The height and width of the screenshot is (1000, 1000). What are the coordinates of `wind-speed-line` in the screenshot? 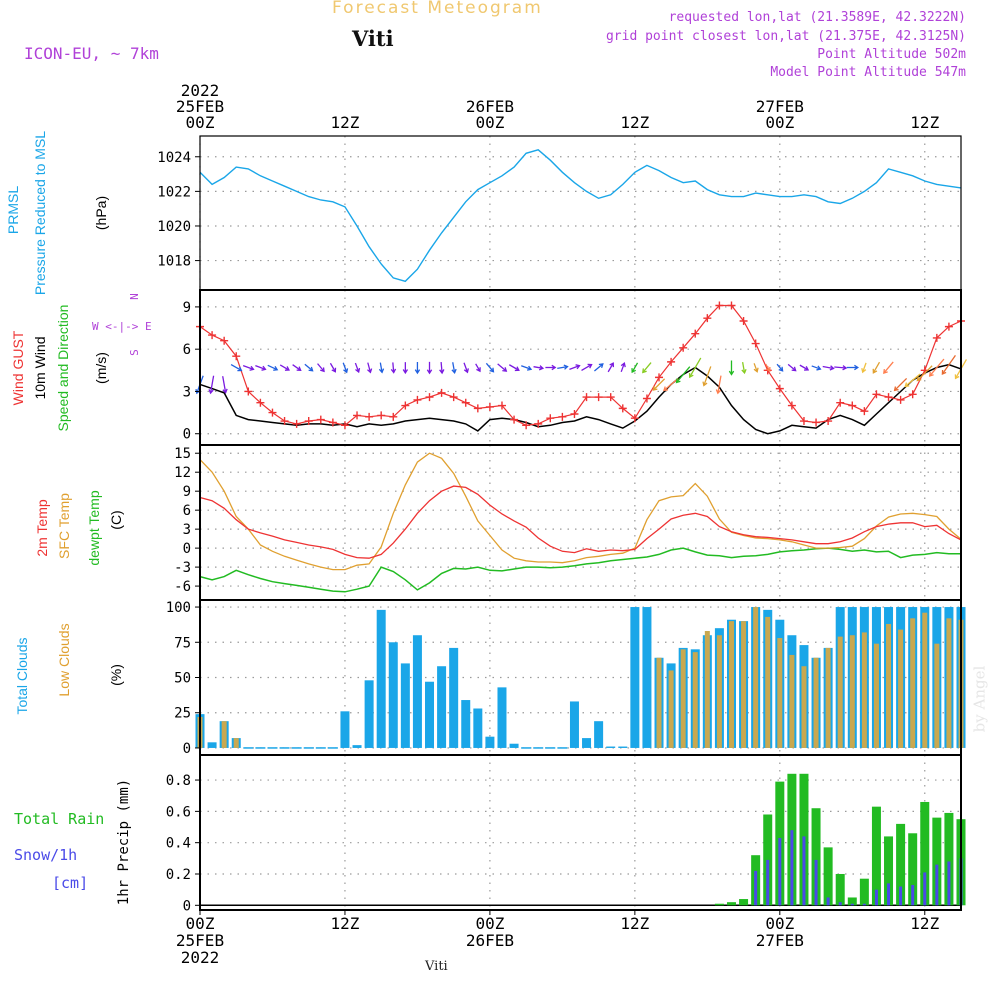 It's located at (580, 399).